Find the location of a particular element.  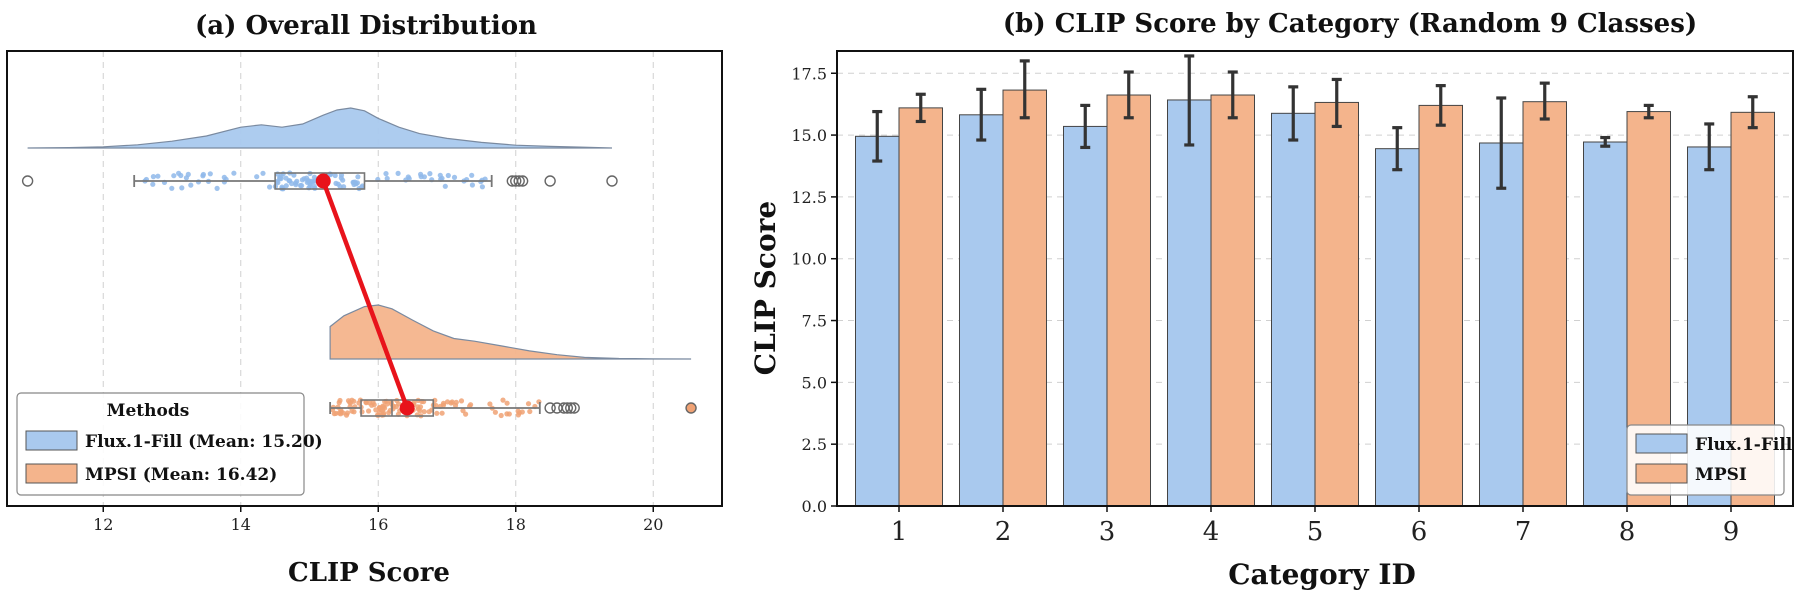

y-tick-label: 5.0 is located at coordinates (814, 382).